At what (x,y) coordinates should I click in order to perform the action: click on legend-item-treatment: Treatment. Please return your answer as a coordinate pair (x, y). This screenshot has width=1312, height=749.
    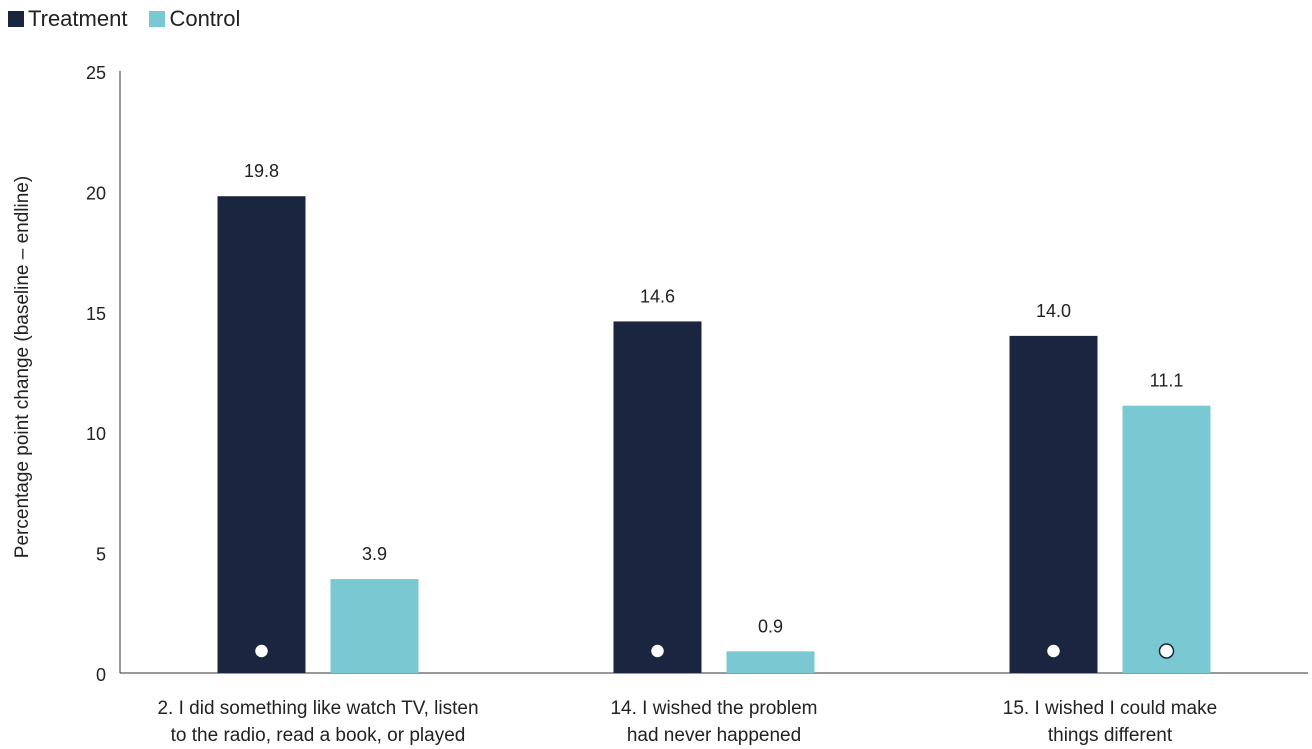
    Looking at the image, I should click on (67, 19).